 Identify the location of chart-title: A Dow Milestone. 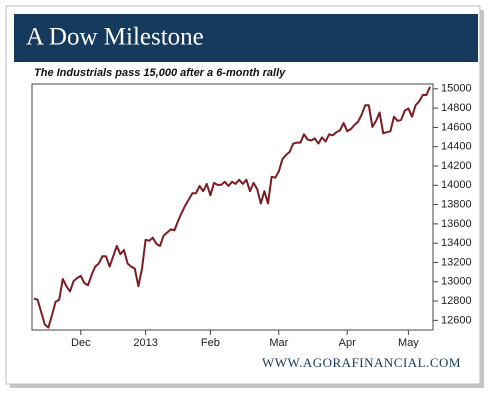
(115, 37).